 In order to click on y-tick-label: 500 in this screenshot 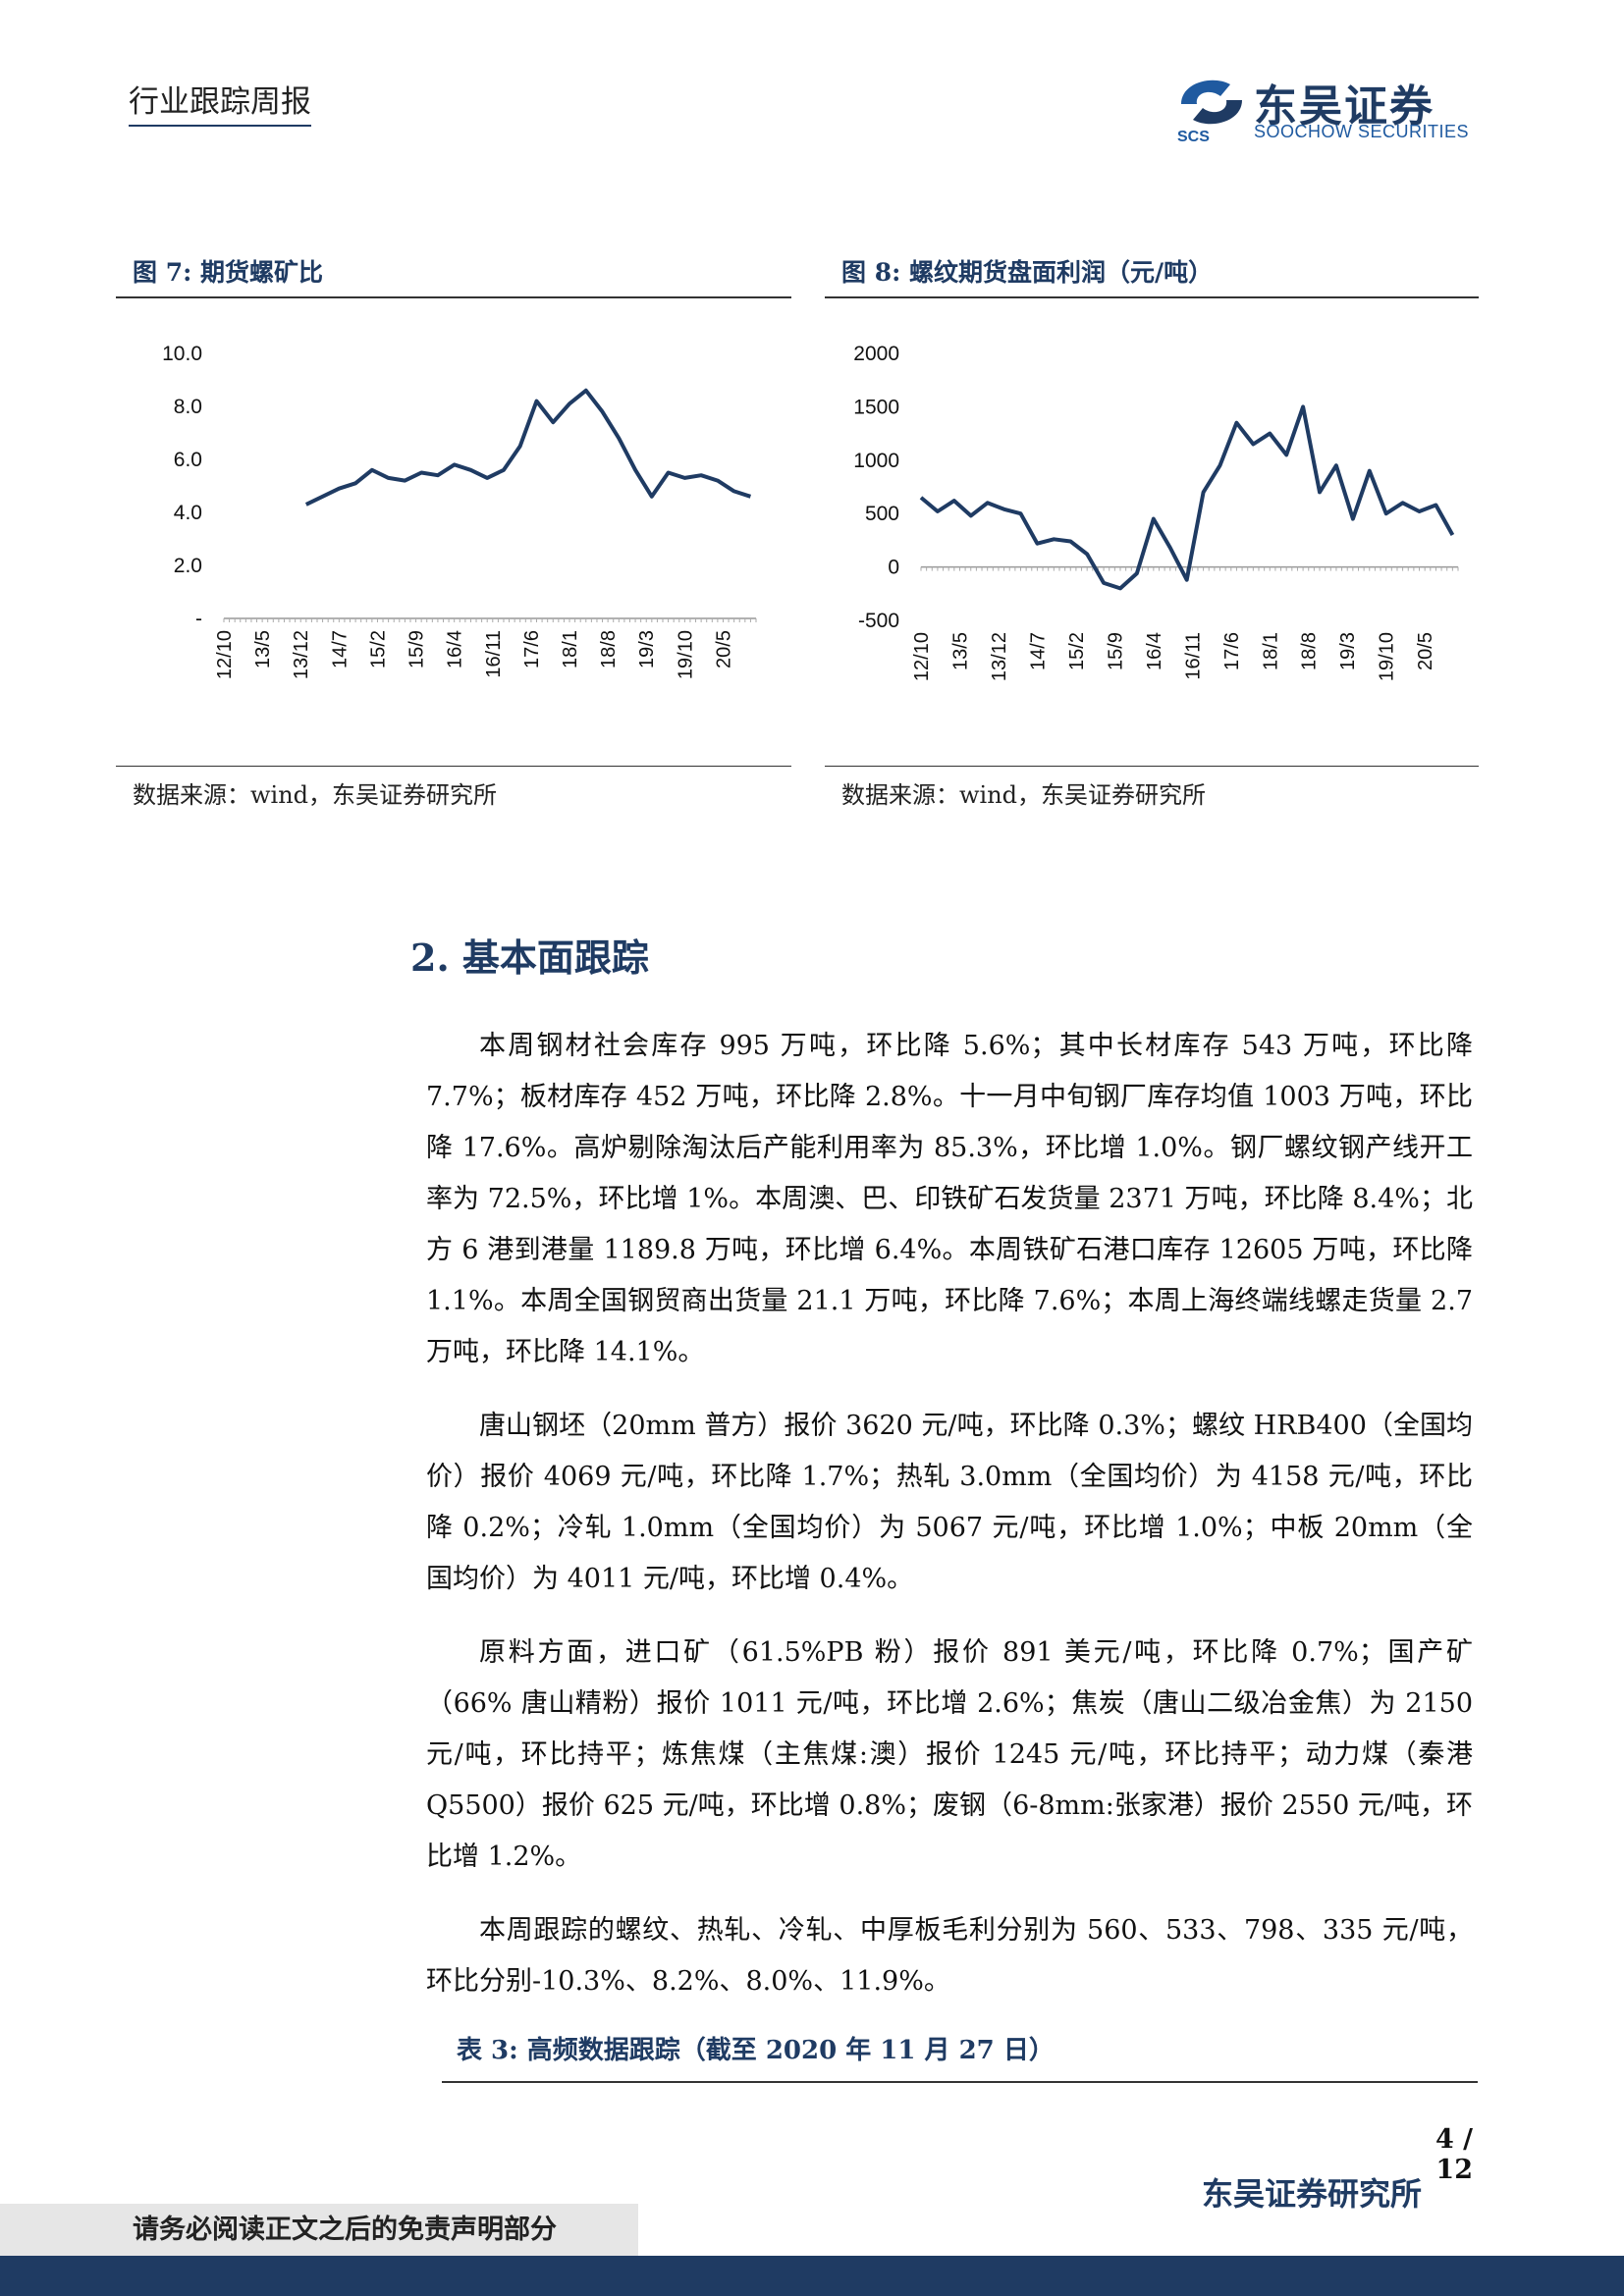, I will do `click(882, 514)`.